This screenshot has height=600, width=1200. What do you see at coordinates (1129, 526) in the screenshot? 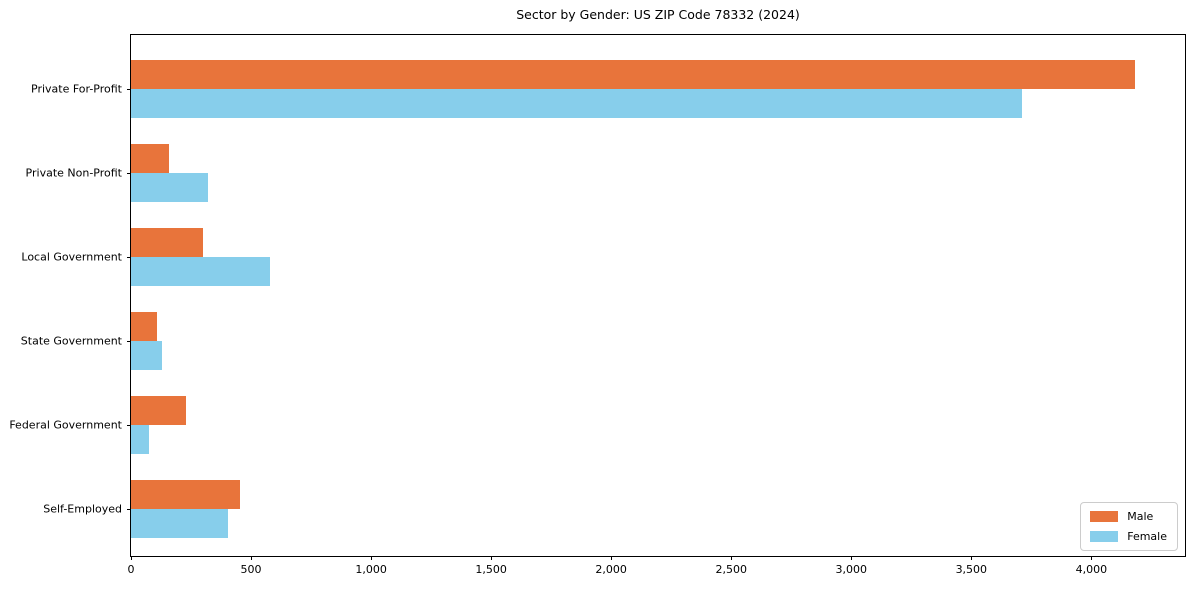
I see `legend: Male Female` at bounding box center [1129, 526].